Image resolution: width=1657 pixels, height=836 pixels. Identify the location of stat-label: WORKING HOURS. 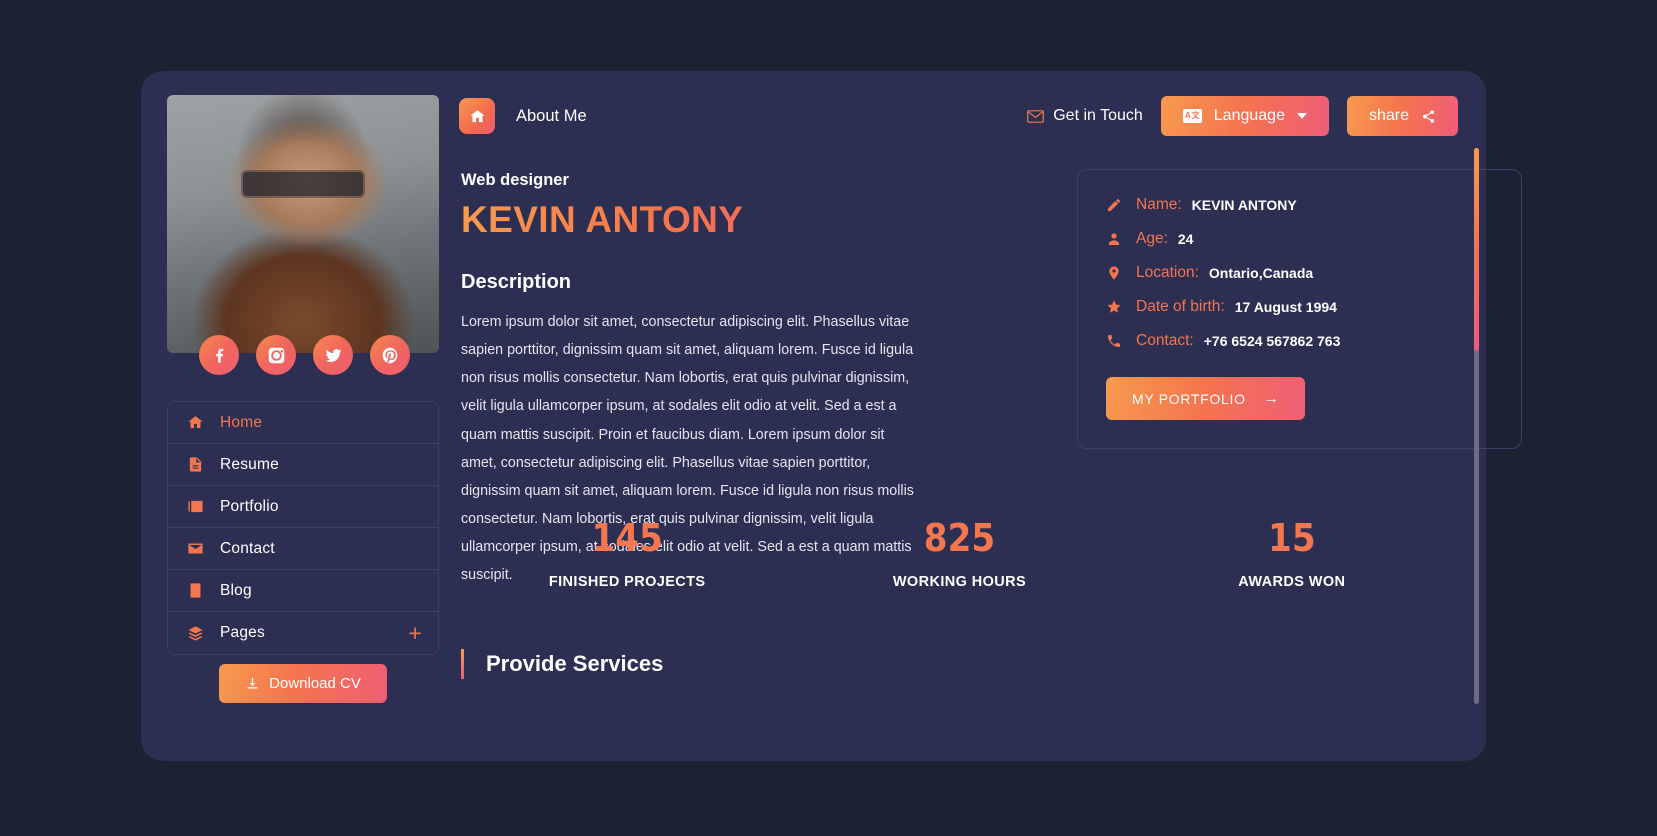
(959, 582).